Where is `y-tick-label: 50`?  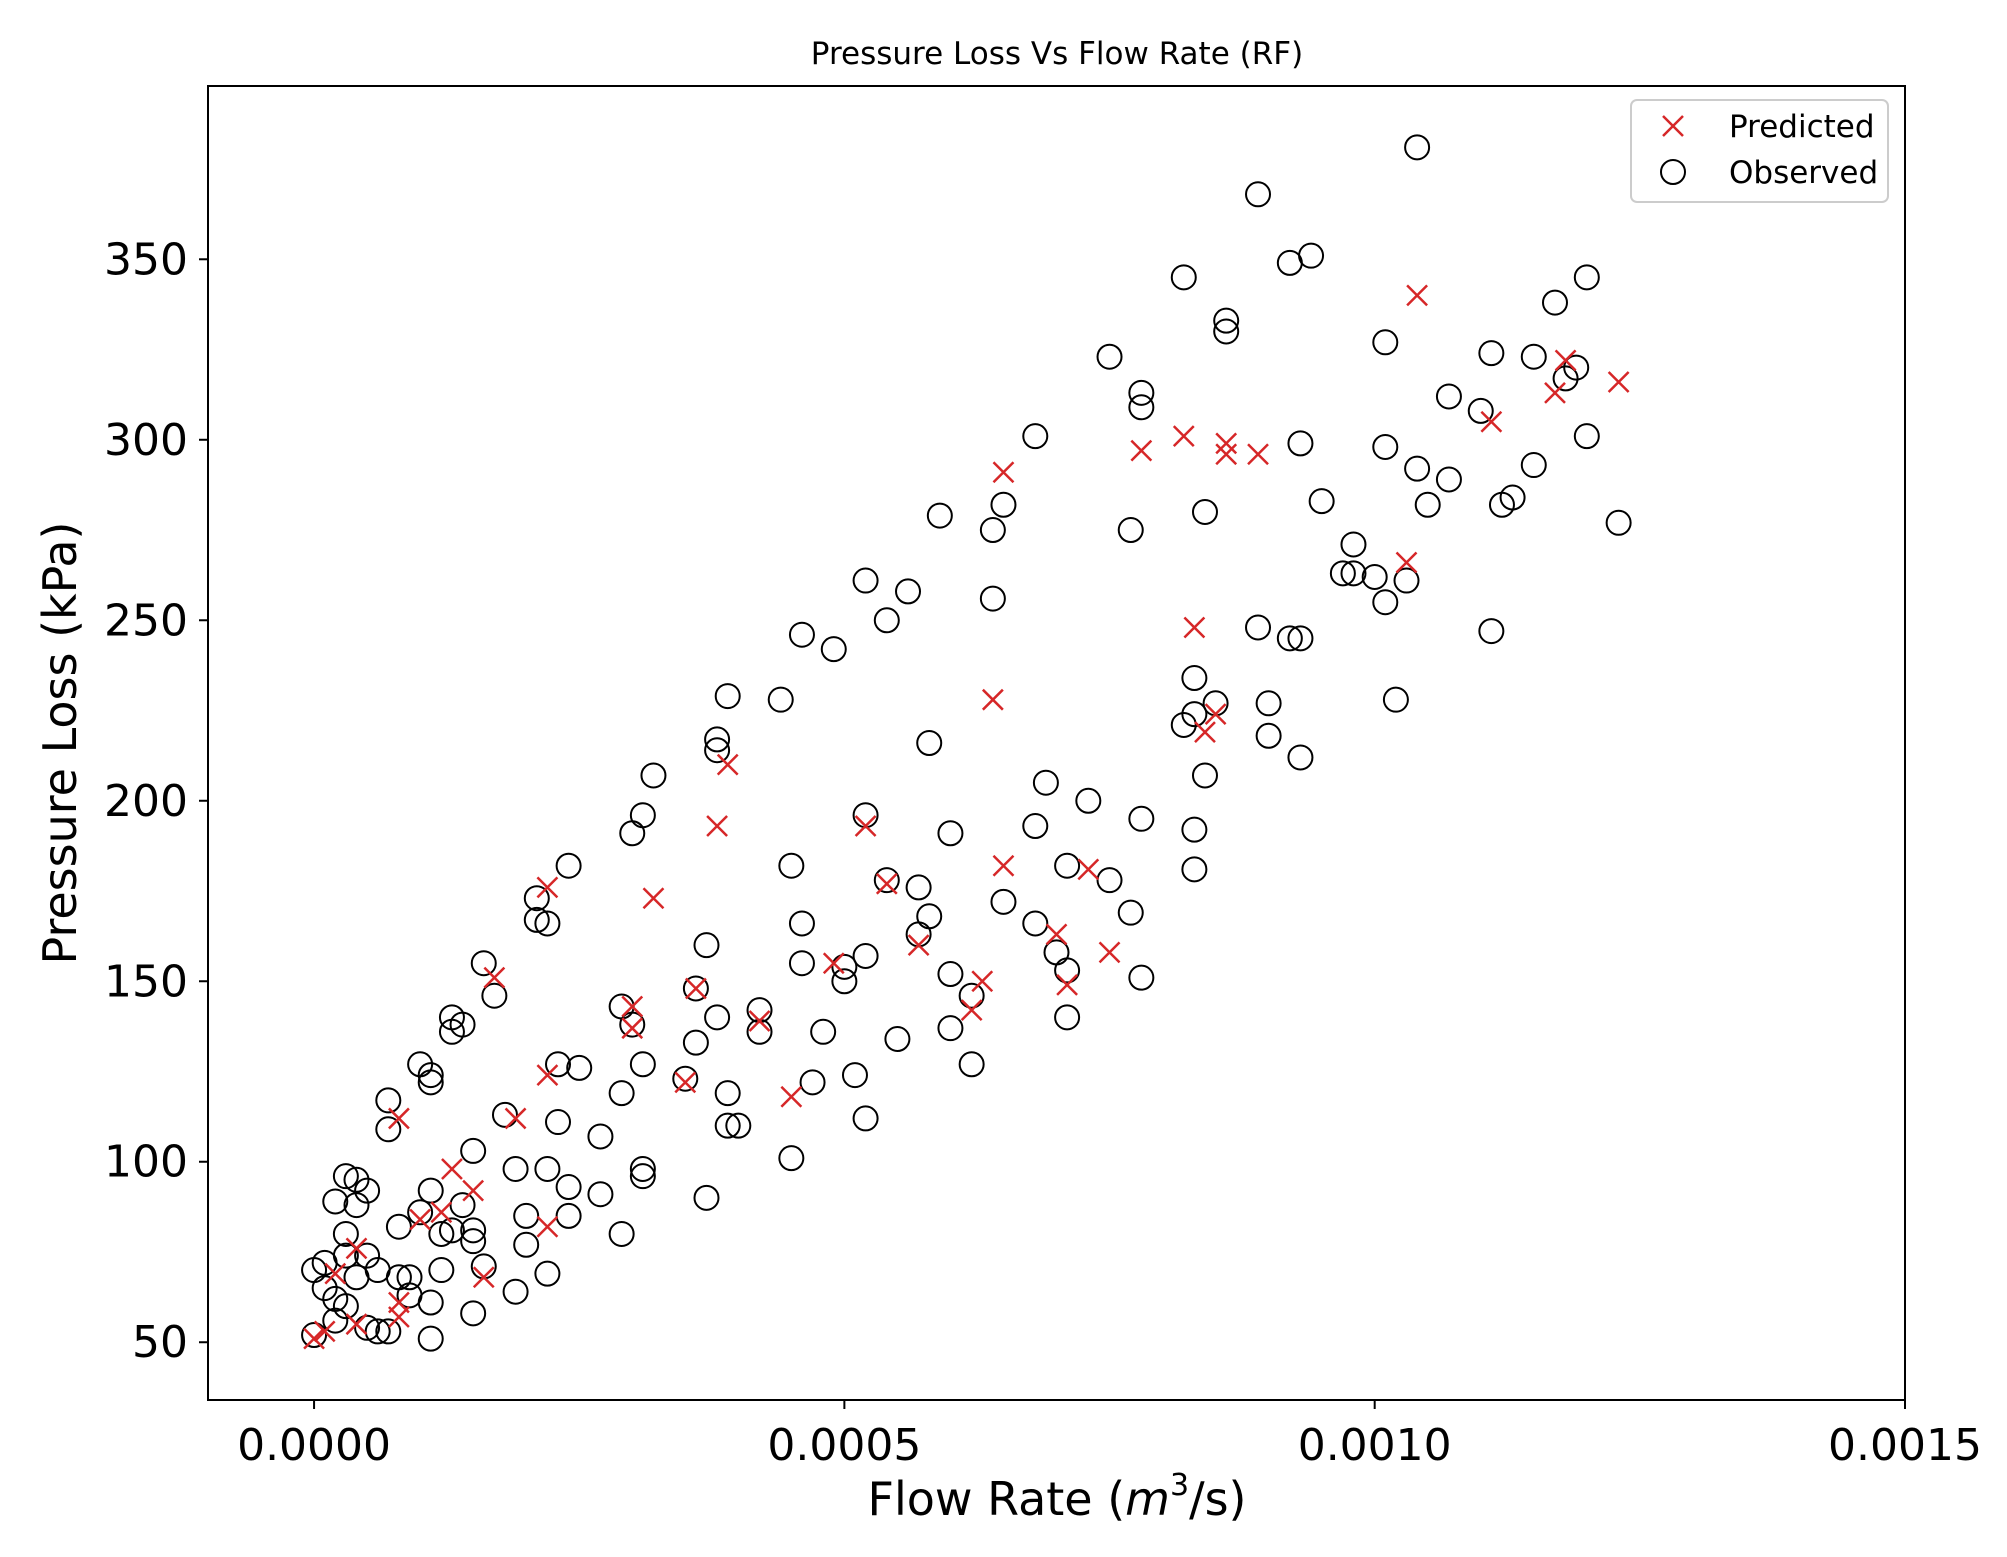 y-tick-label: 50 is located at coordinates (160, 1342).